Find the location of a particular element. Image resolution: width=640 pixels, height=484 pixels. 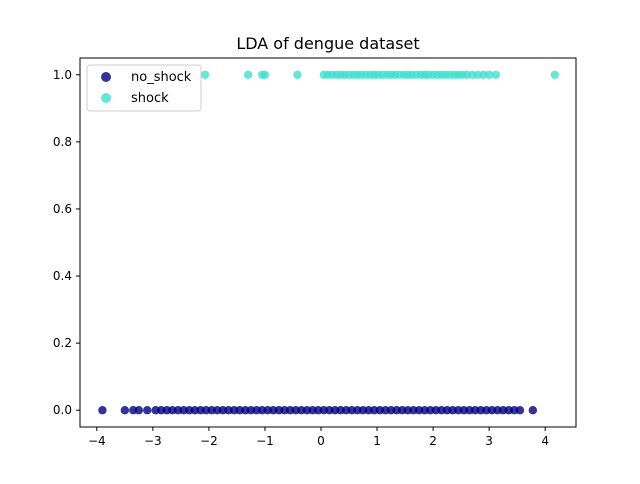

legend-box is located at coordinates (144, 88).